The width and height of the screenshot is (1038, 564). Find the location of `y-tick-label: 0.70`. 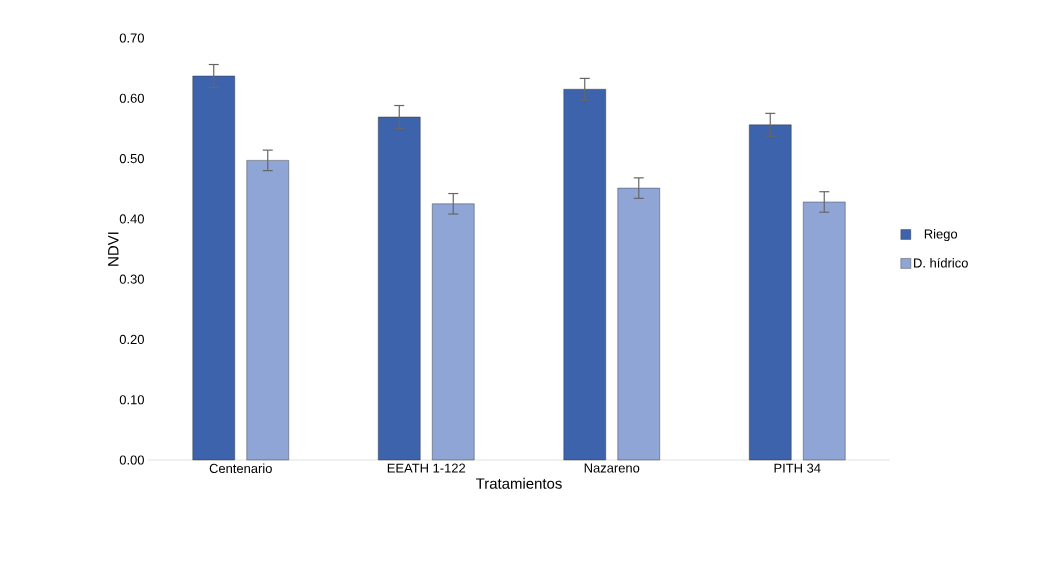

y-tick-label: 0.70 is located at coordinates (131, 38).